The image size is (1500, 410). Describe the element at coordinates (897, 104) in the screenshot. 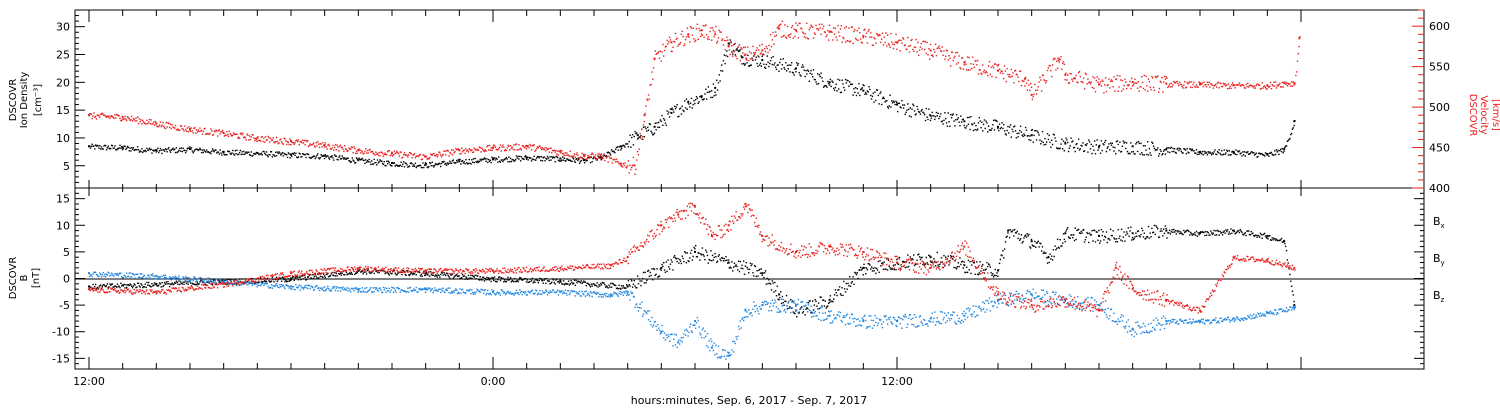

I see `density-data-point` at that location.